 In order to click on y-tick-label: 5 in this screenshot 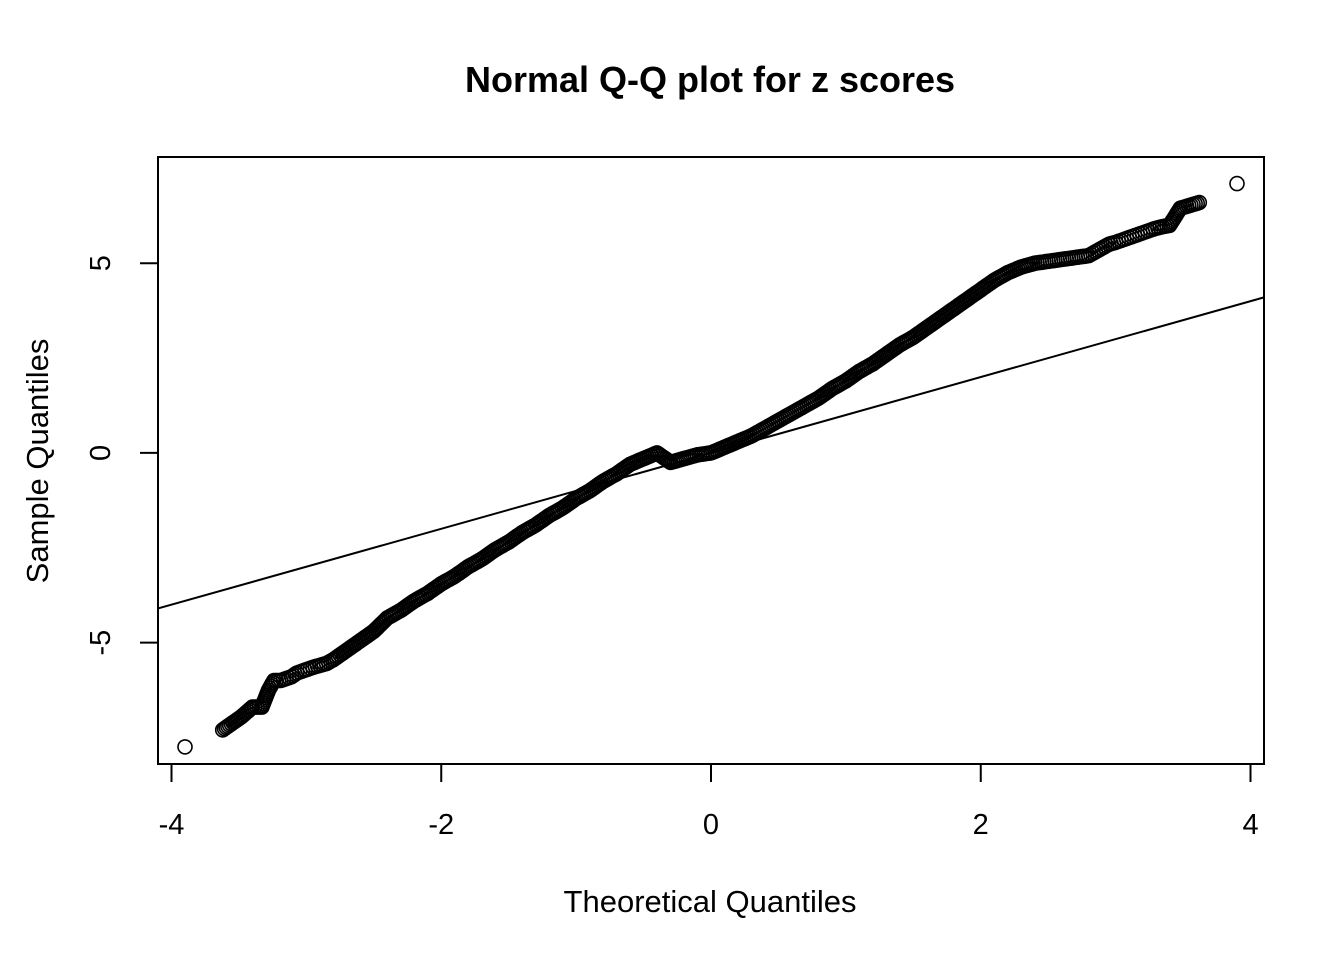, I will do `click(101, 263)`.